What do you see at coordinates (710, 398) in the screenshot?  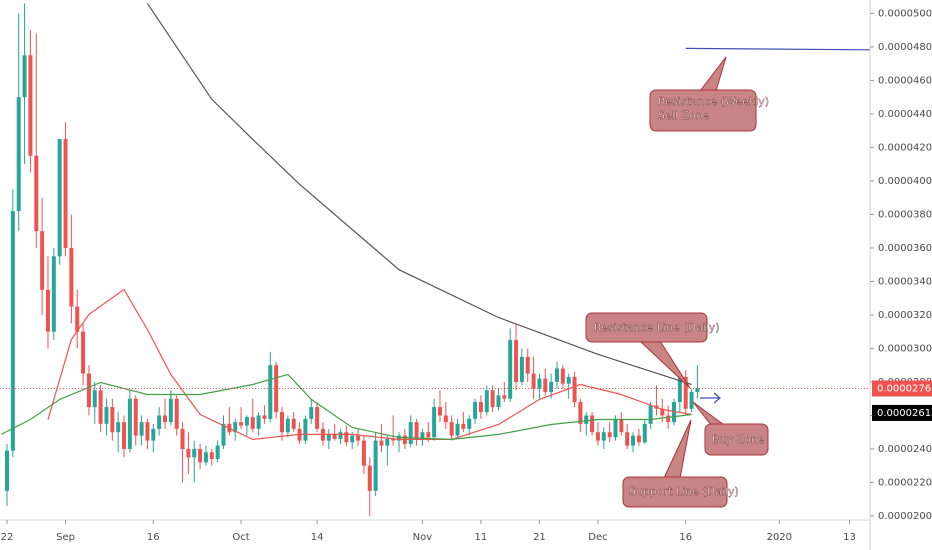 I see `arrow` at bounding box center [710, 398].